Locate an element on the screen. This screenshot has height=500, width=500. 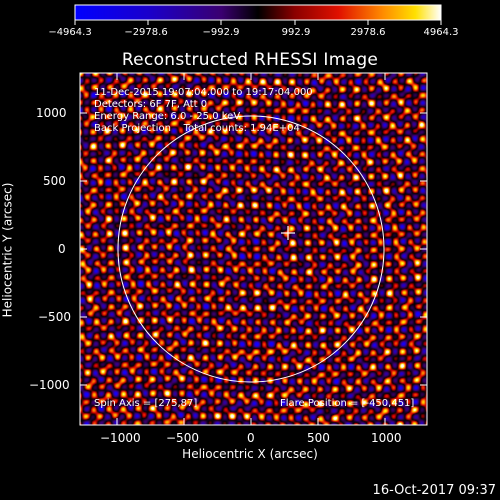
sun-center-marker is located at coordinates (288, 233).